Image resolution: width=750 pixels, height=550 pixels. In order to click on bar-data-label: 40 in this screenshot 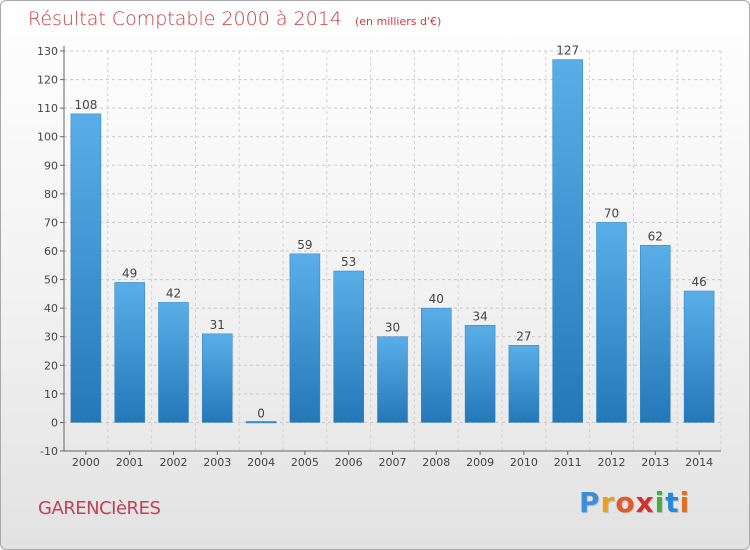, I will do `click(436, 299)`.